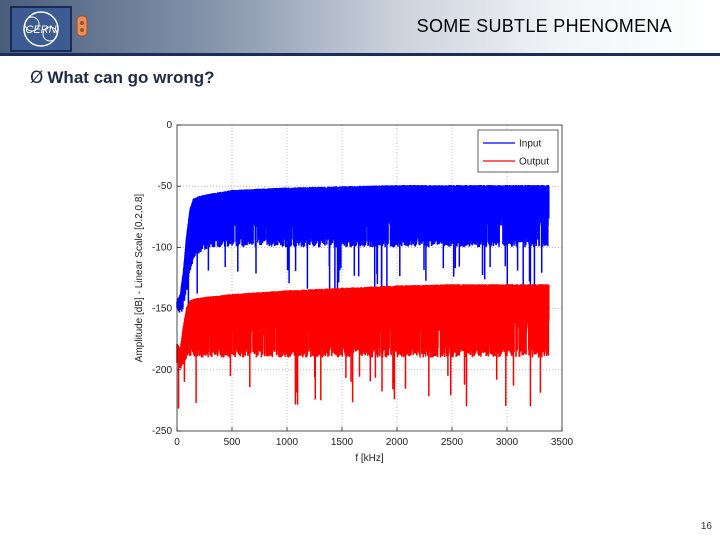  I want to click on y-tick-label: -150, so click(162, 309).